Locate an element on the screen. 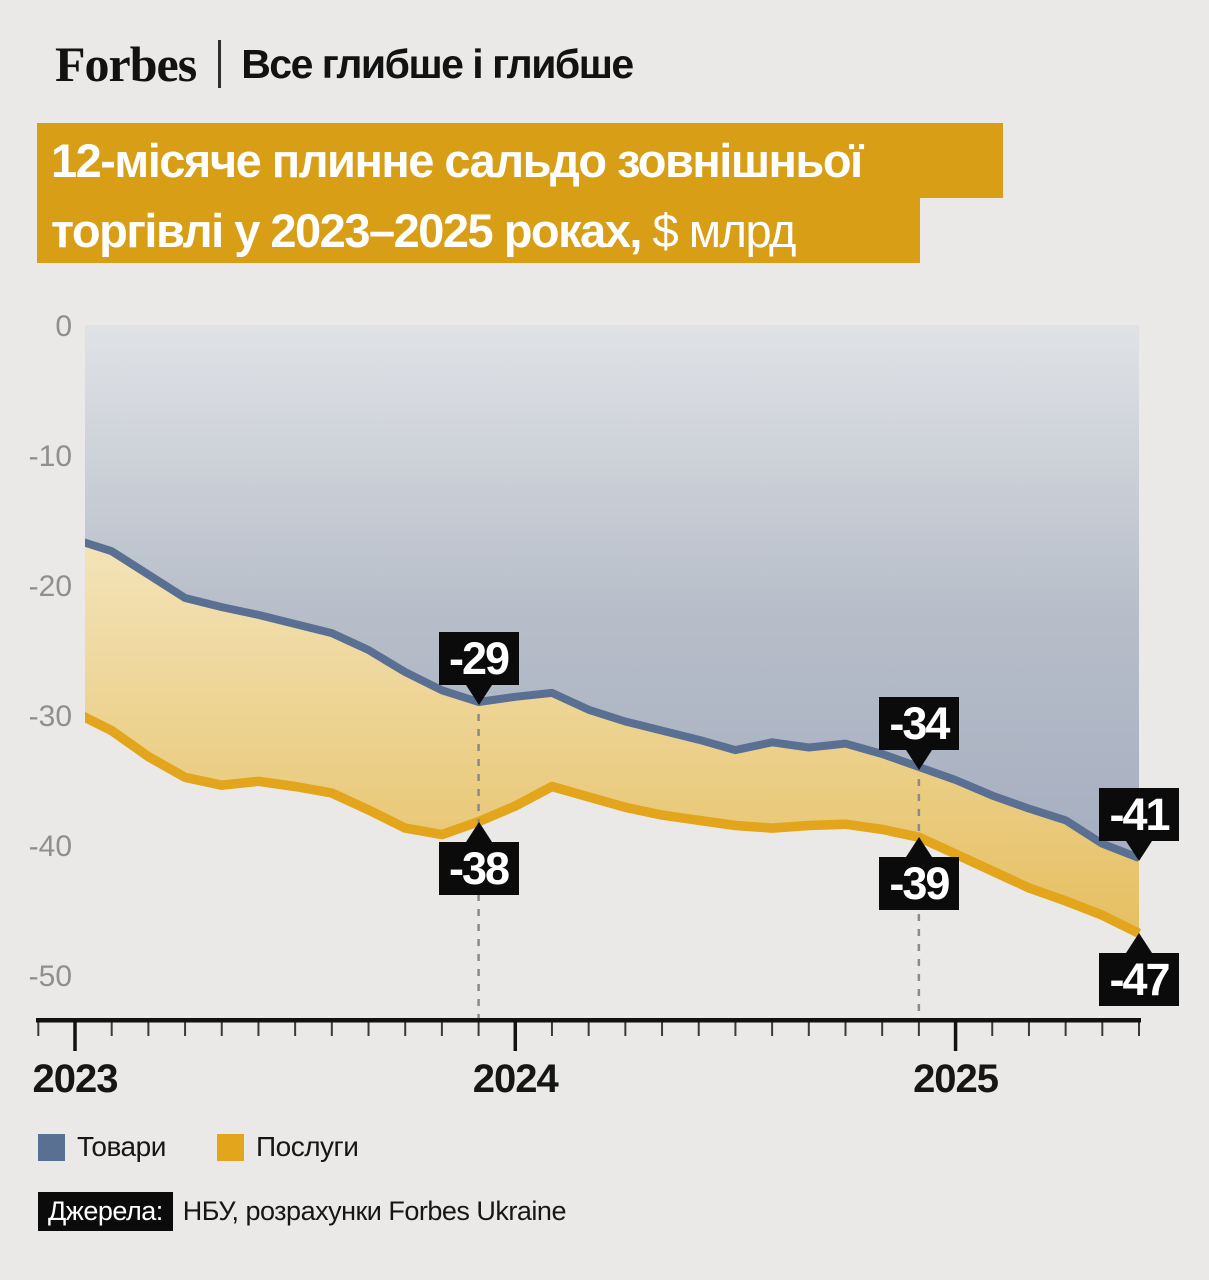 This screenshot has height=1280, width=1209. page-header: Forbes Все глибше і глибше is located at coordinates (344, 64).